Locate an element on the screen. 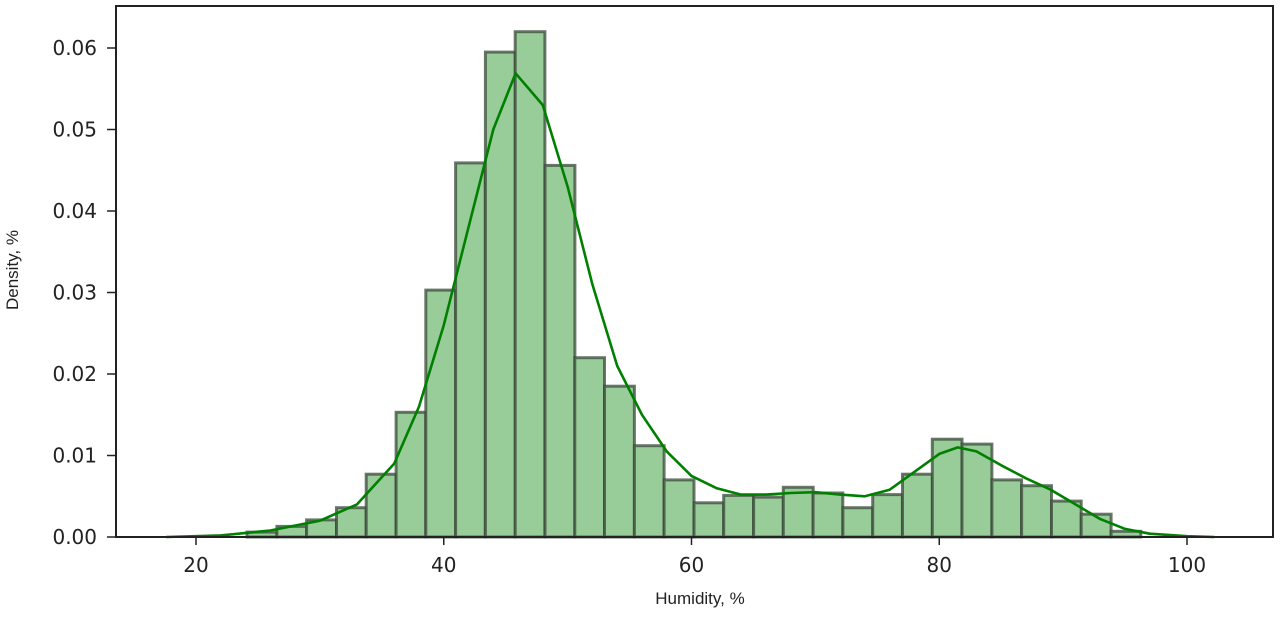 This screenshot has width=1280, height=618. x-axis-ticks: 20 40 60 80 100 is located at coordinates (694, 557).